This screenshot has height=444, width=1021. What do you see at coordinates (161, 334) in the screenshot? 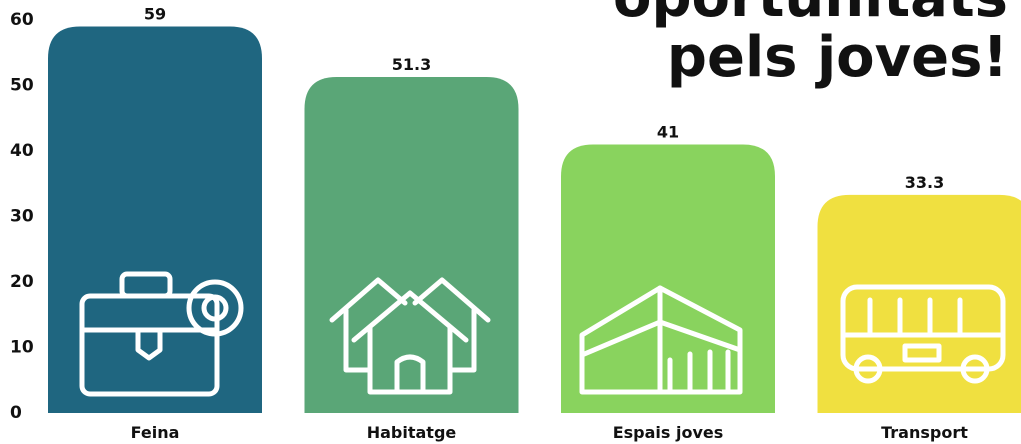
I see `briefcase-icon` at bounding box center [161, 334].